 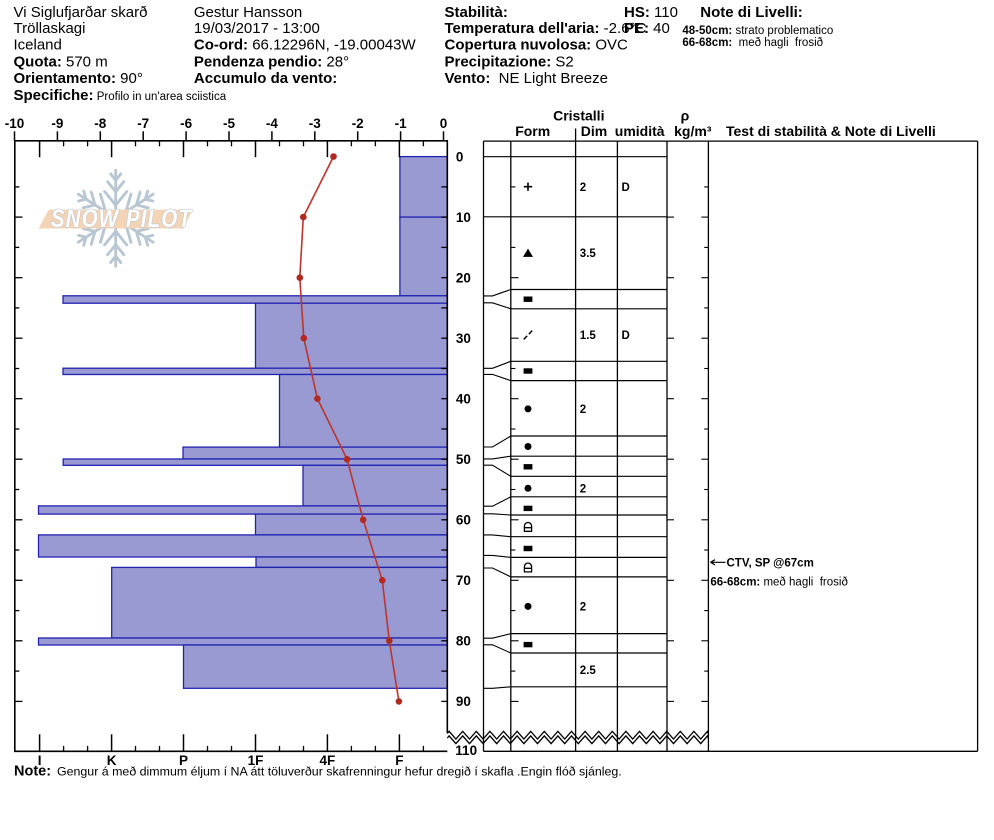 I want to click on svg-text: Vento: NE Light Breeze, so click(x=526, y=78).